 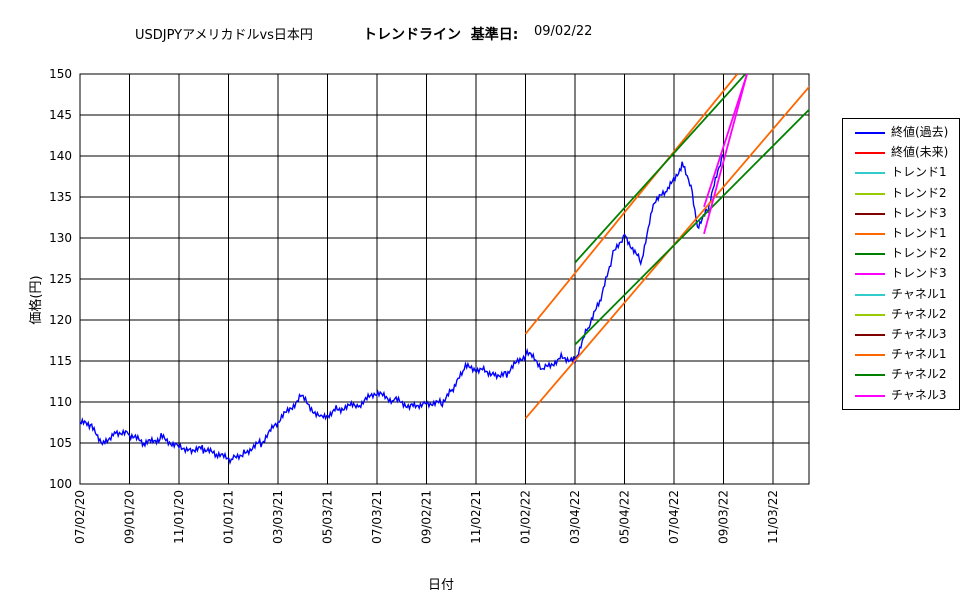 I want to click on x-tick-label: 05/03/21, so click(x=328, y=517).